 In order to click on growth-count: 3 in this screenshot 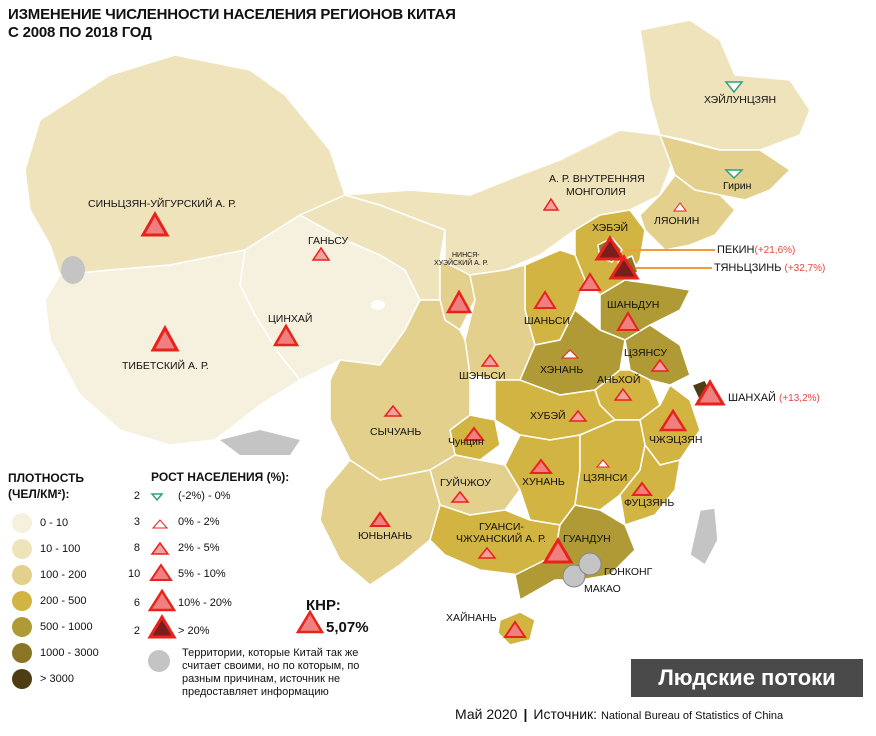, I will do `click(136, 522)`.